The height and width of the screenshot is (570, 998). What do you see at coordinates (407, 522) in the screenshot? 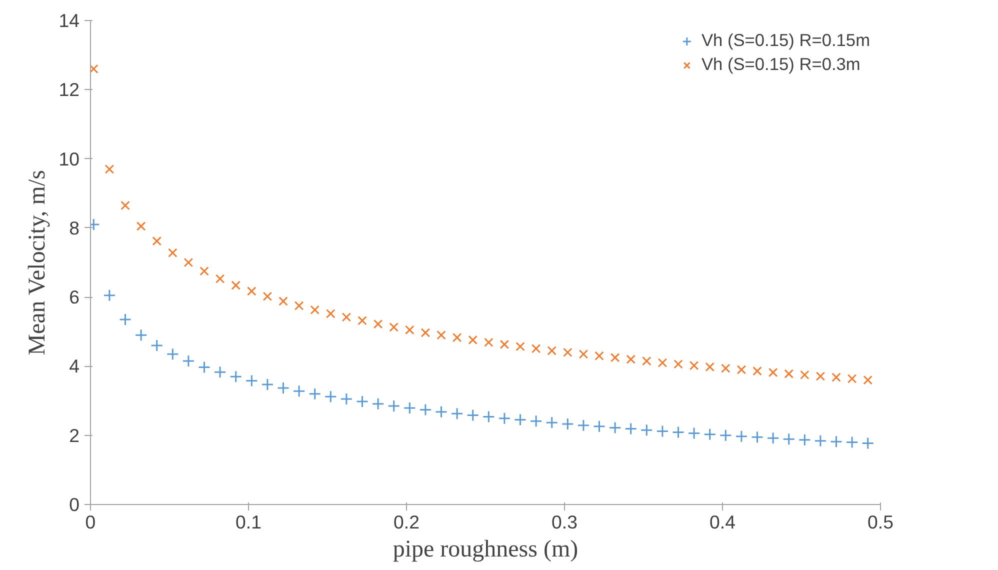
I see `x-tick-label: 0.2` at bounding box center [407, 522].